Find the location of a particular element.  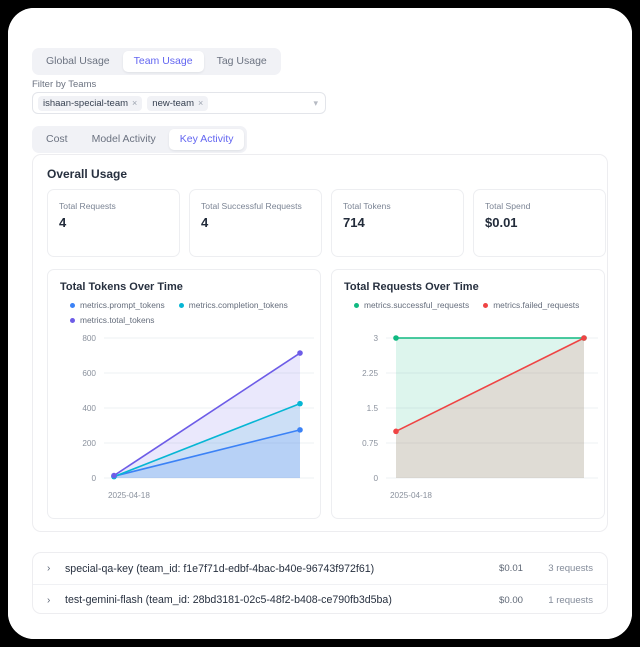

y-axis-tick-label: 800 is located at coordinates (89, 338).